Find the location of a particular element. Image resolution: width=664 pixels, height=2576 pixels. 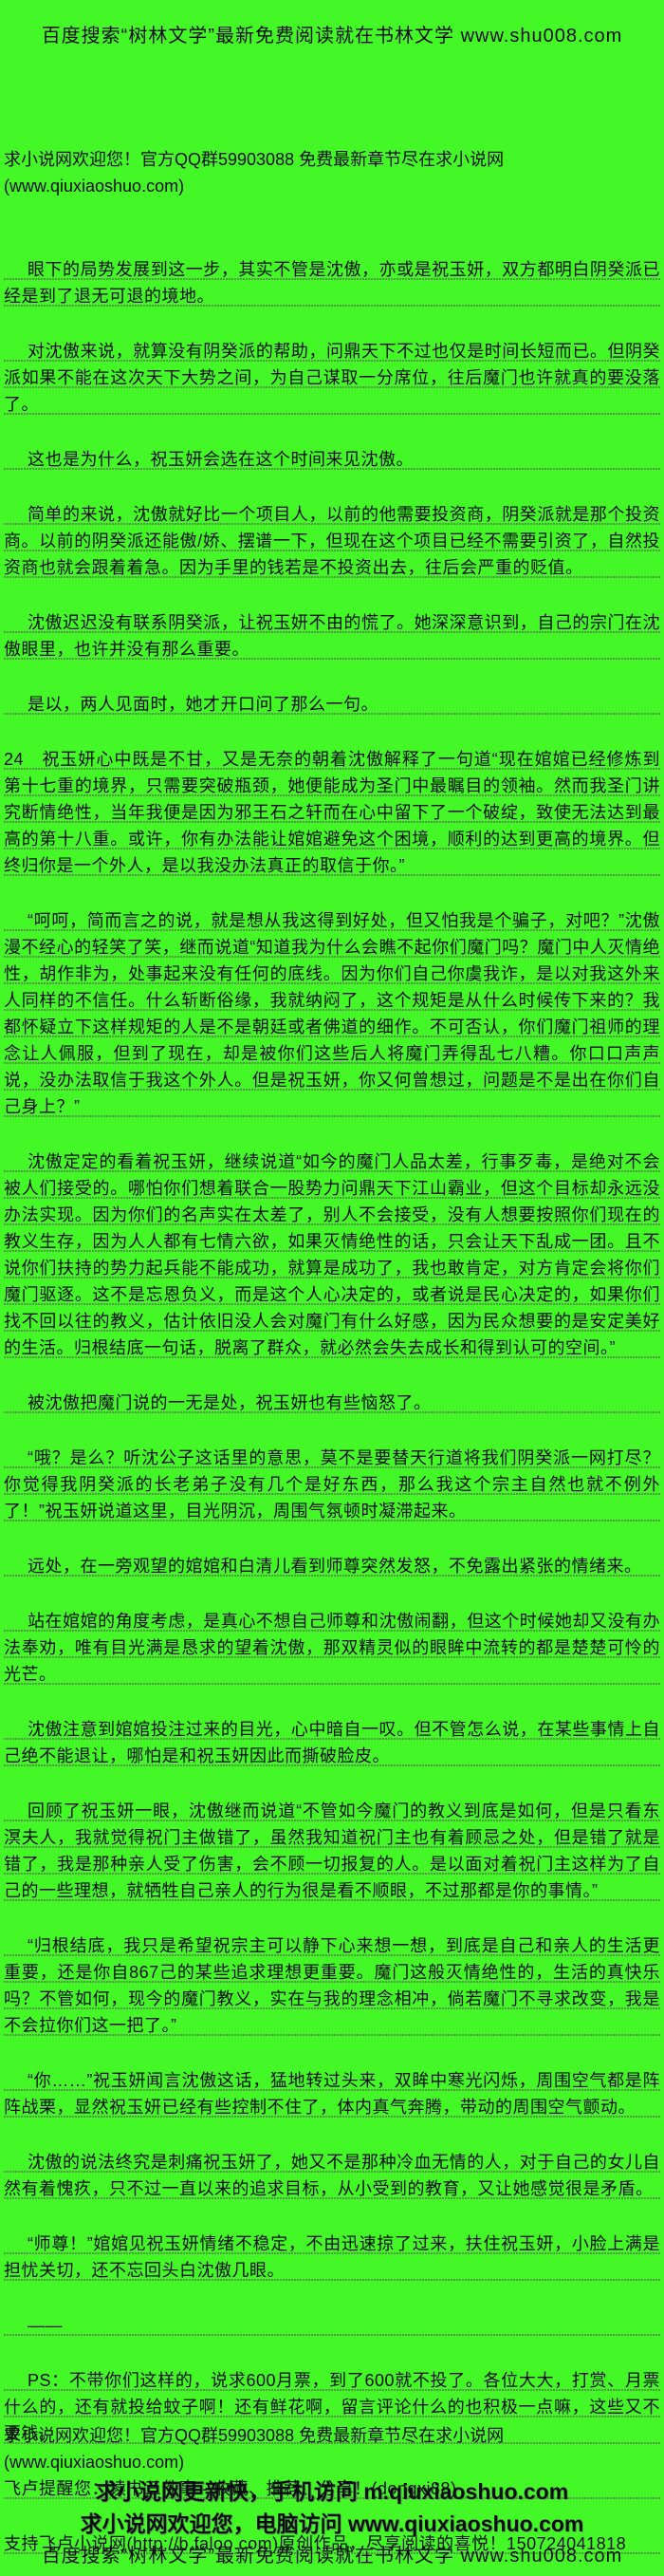

paragraph: 这也是为什么，祝玉妍会选在这个时间来见沈傲。 is located at coordinates (332, 459).